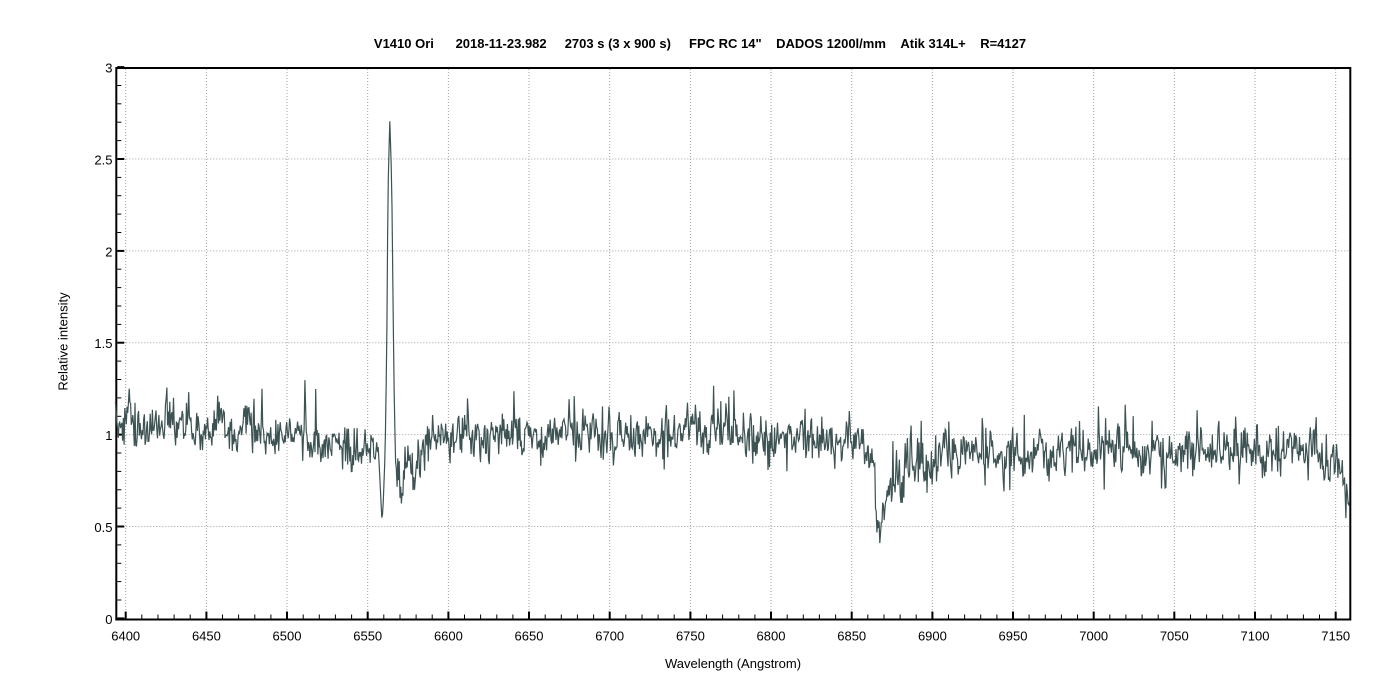  What do you see at coordinates (1335, 636) in the screenshot?
I see `svg-text: 7150` at bounding box center [1335, 636].